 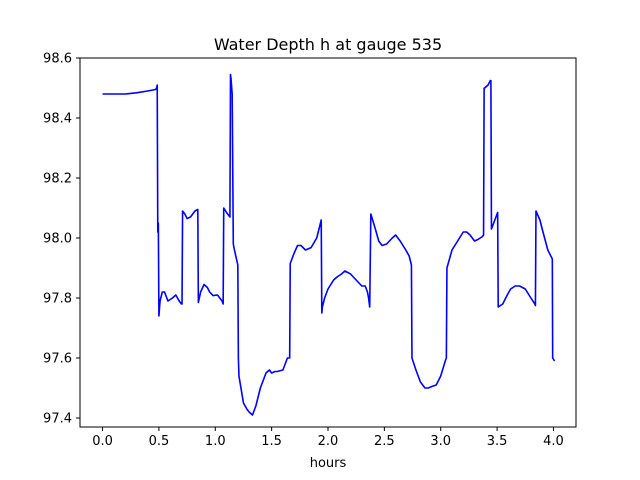 I want to click on x-tick-label: 0.5, so click(x=159, y=441).